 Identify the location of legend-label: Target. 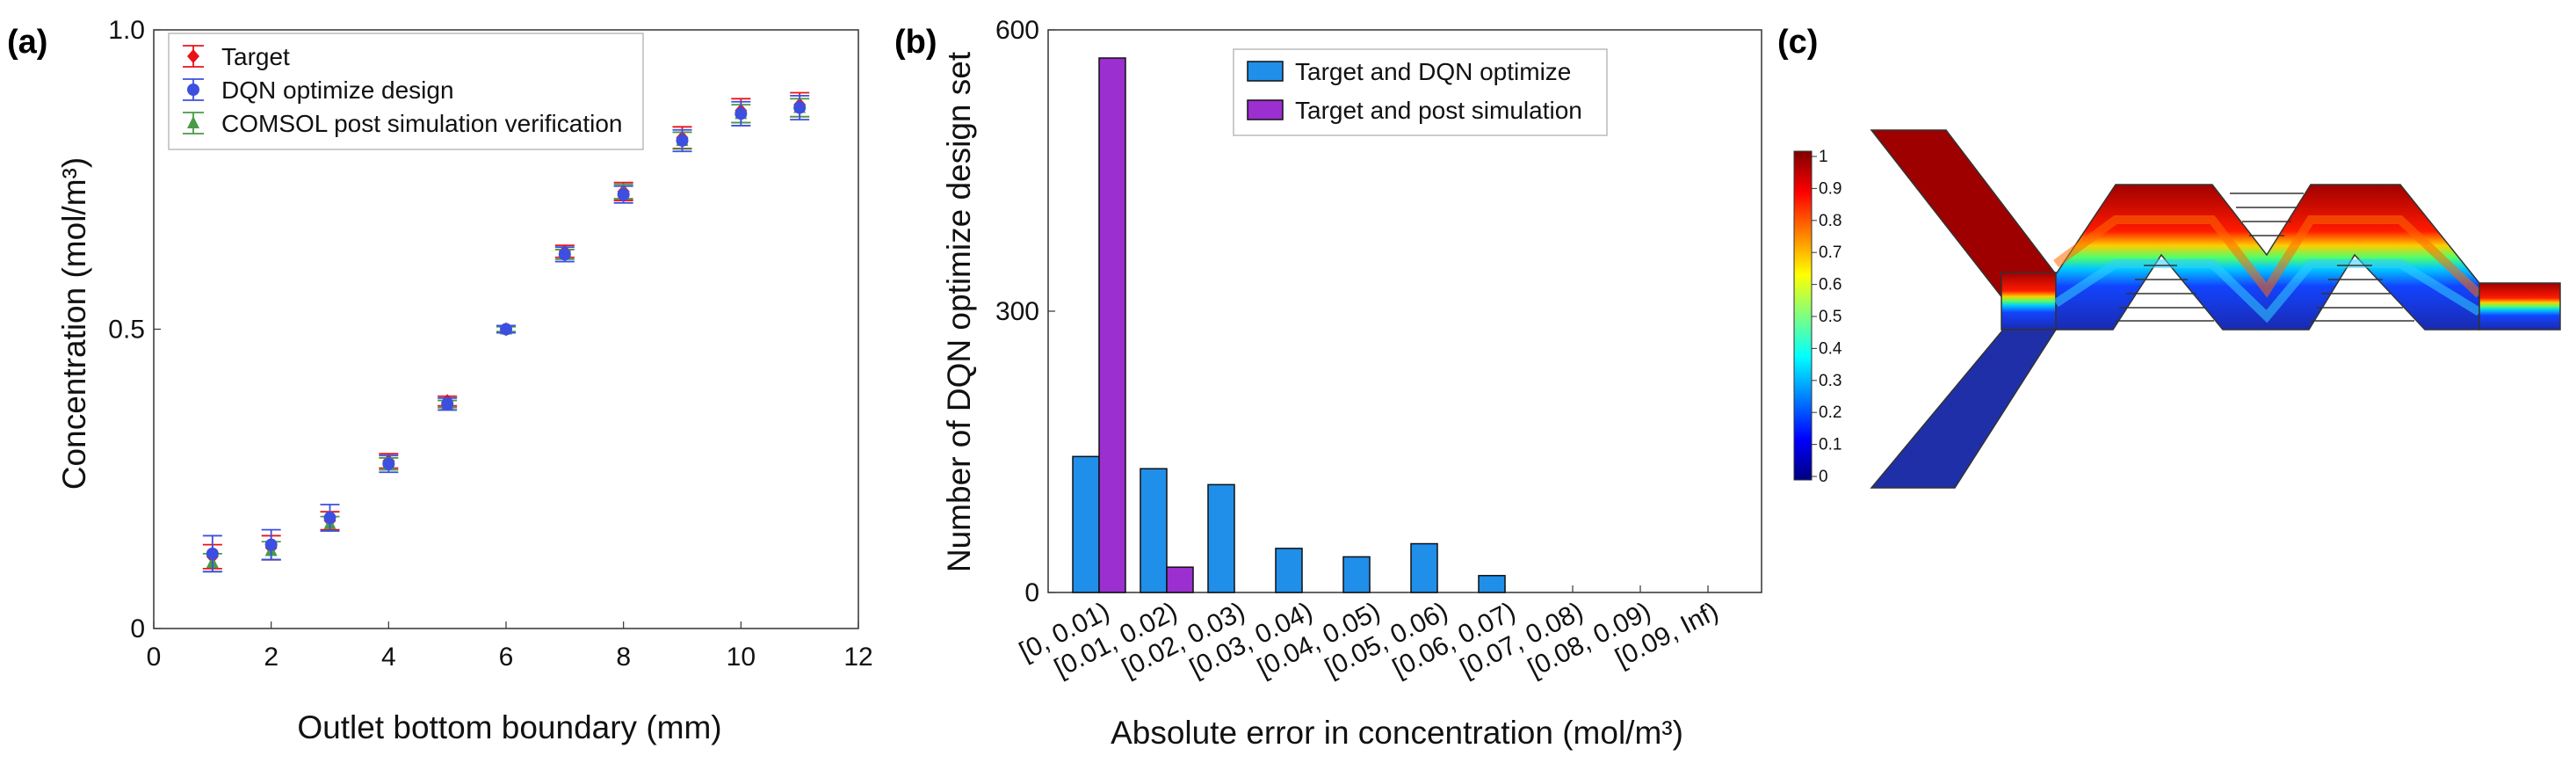
(255, 56).